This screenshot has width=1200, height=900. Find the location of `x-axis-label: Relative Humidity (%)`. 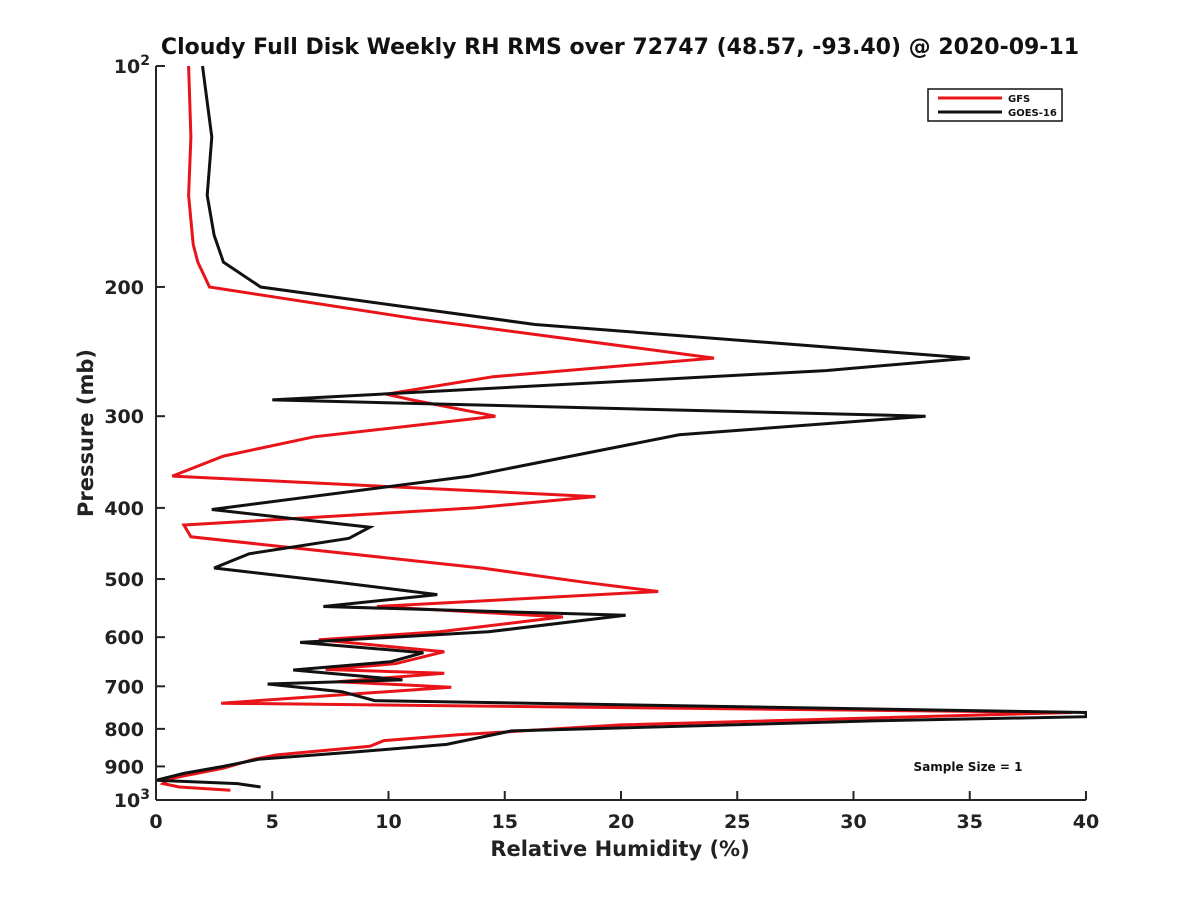

x-axis-label: Relative Humidity (%) is located at coordinates (619, 849).